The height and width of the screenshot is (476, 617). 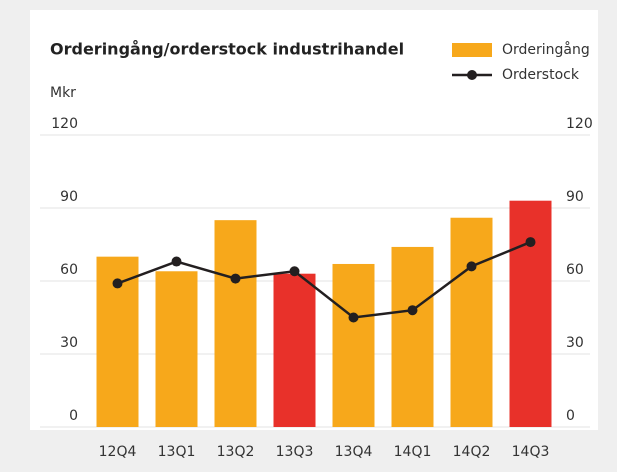 I want to click on legend-label: Orderstock, so click(x=541, y=75).